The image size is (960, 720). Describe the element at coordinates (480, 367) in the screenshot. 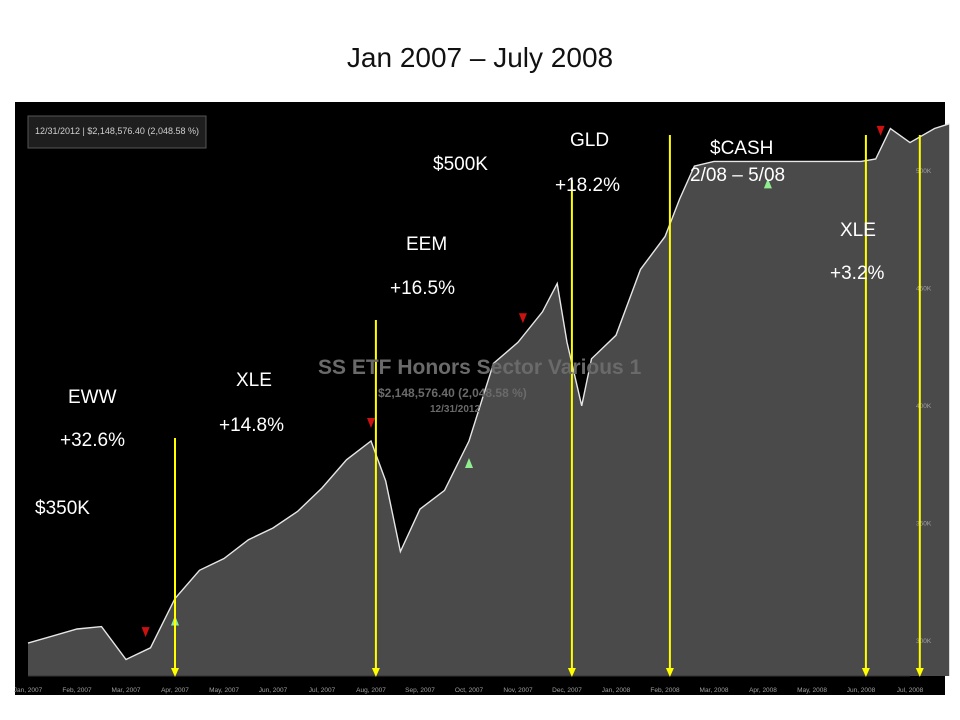

I see `watermark-name: SS ETF Honors Sector Various 1` at that location.